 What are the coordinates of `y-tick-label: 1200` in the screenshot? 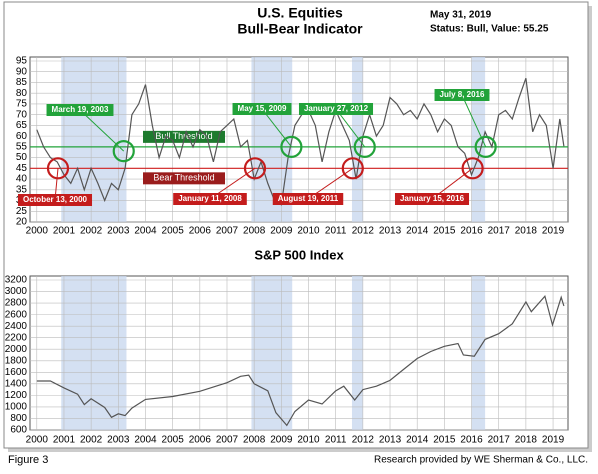 It's located at (16, 395).